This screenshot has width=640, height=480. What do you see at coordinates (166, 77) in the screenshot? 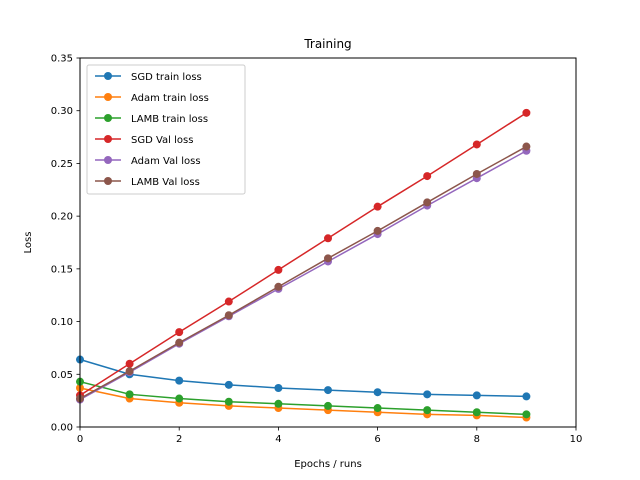
I see `legend-label: SGD train loss` at bounding box center [166, 77].